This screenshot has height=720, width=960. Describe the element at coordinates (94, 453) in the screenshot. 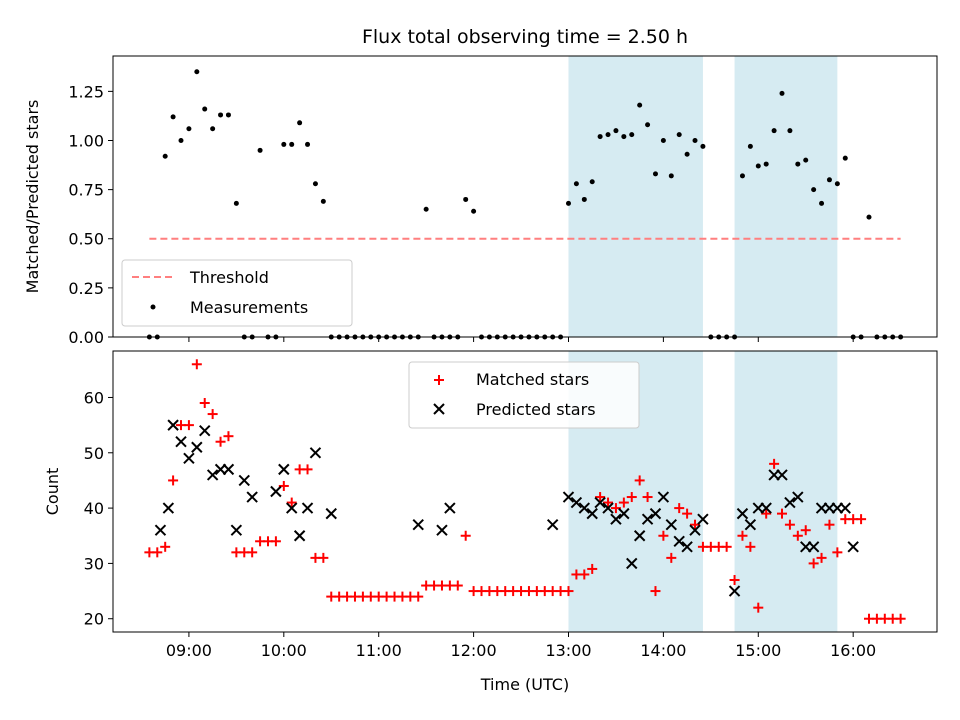

I see `y-tick-label: 50` at that location.